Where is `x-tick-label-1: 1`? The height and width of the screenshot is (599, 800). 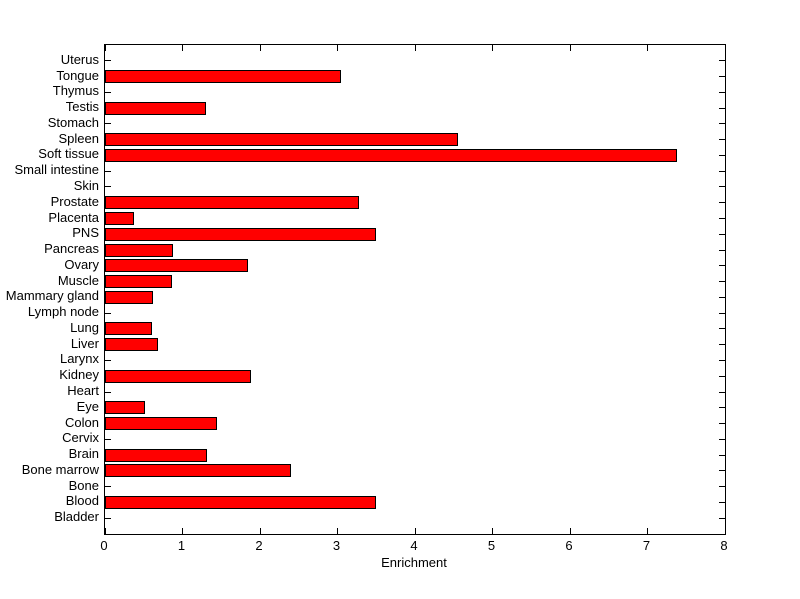 x-tick-label-1: 1 is located at coordinates (181, 545).